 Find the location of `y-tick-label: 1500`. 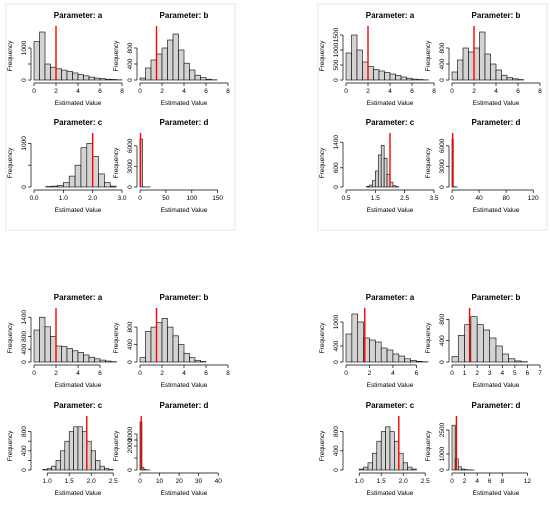

y-tick-label: 1500 is located at coordinates (336, 34).